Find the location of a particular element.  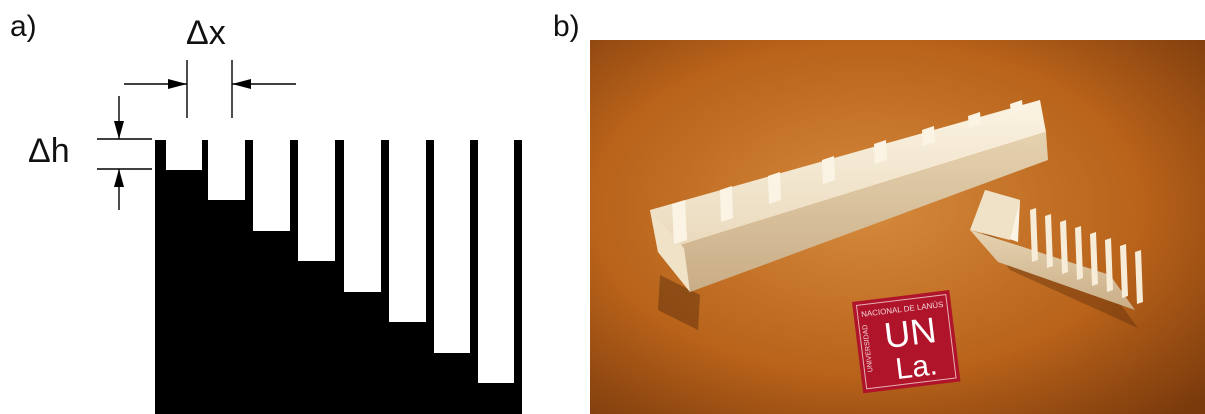

delta-x-label: Δx is located at coordinates (206, 33).